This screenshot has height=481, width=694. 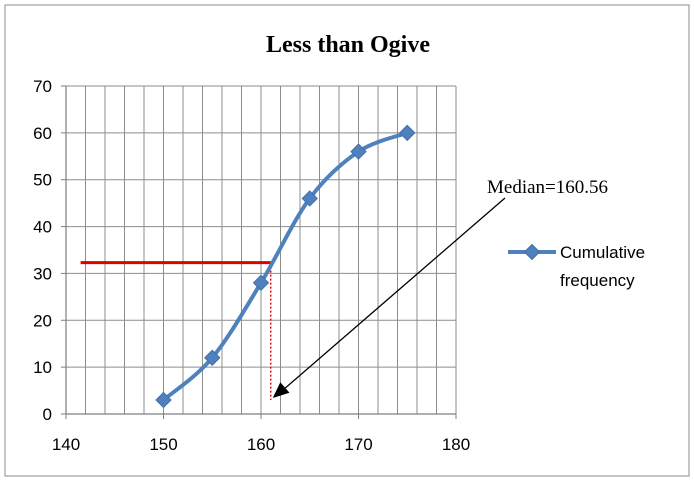 What do you see at coordinates (576, 266) in the screenshot?
I see `legend: Cumulative frequency` at bounding box center [576, 266].